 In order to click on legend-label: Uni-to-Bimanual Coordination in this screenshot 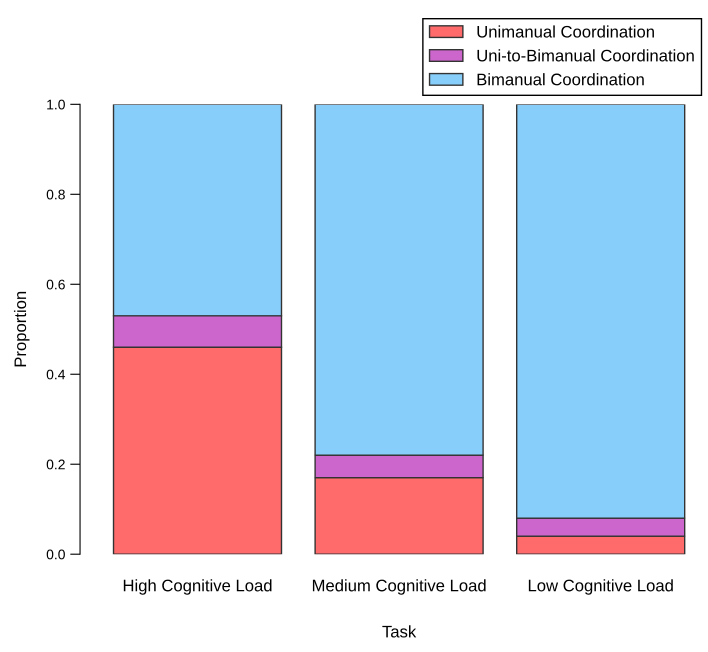, I will do `click(585, 55)`.